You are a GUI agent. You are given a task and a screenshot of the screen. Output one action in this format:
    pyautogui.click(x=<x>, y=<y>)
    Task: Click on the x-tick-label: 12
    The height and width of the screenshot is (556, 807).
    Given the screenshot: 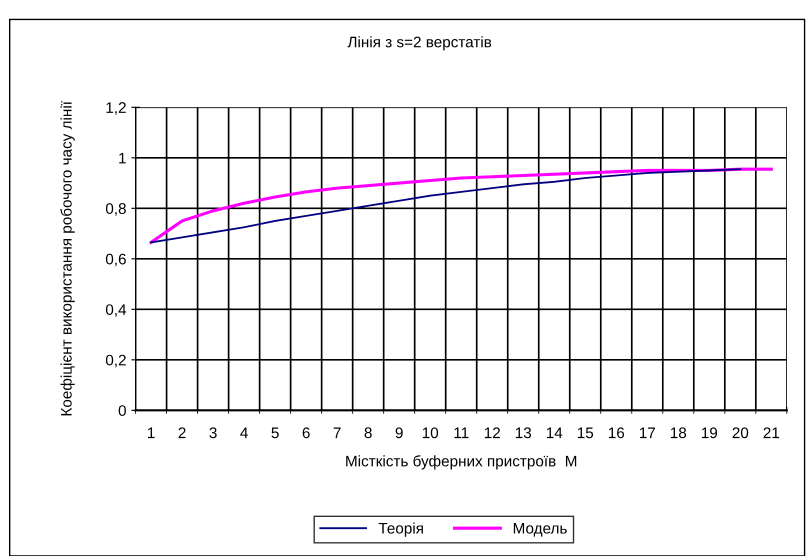 What is the action you would take?
    pyautogui.click(x=492, y=432)
    